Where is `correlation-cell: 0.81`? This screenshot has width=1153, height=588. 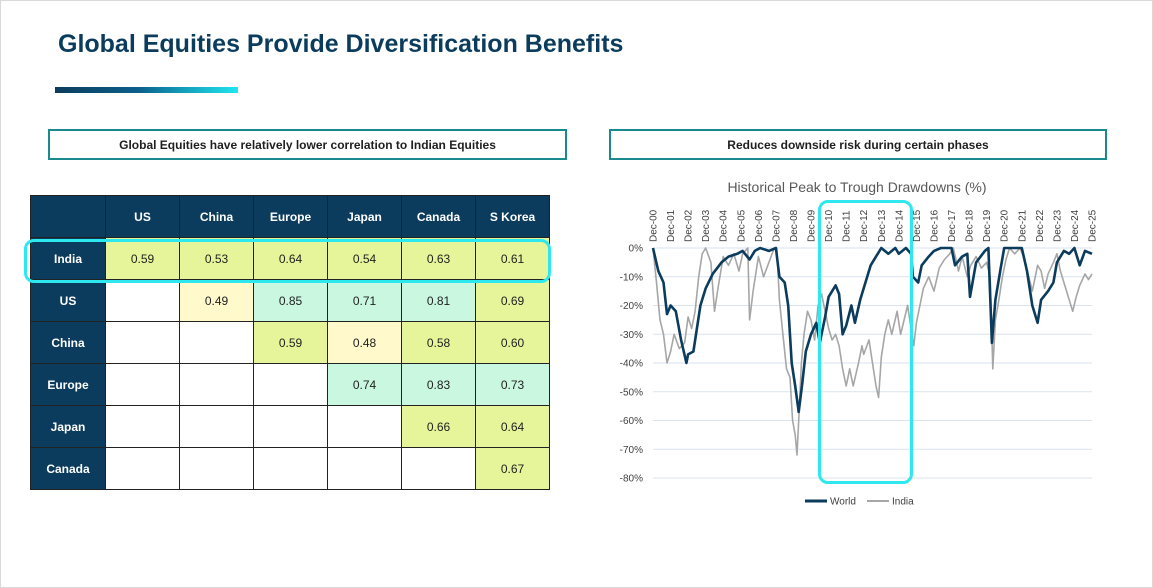 correlation-cell: 0.81 is located at coordinates (438, 300).